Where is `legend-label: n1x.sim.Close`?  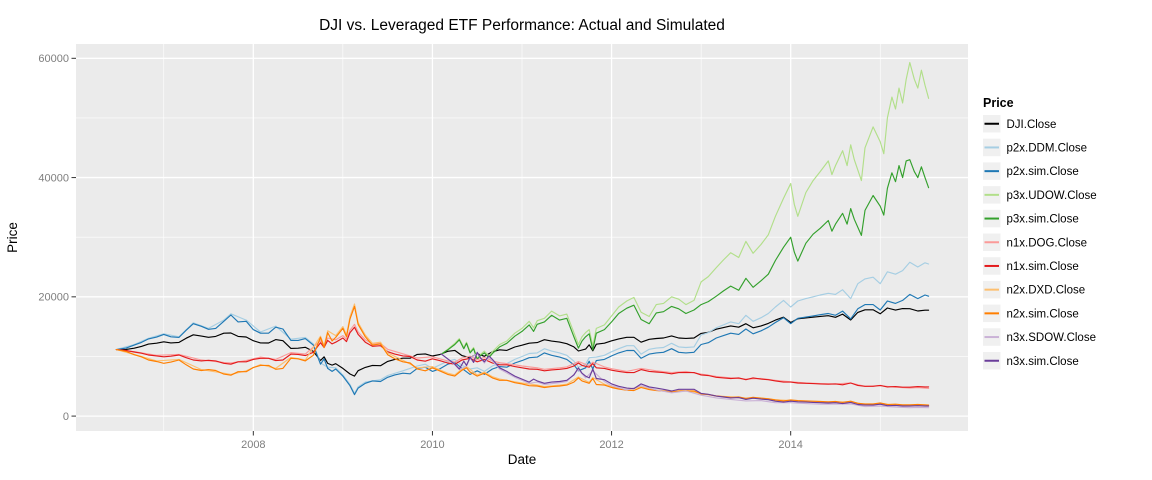 legend-label: n1x.sim.Close is located at coordinates (1043, 267).